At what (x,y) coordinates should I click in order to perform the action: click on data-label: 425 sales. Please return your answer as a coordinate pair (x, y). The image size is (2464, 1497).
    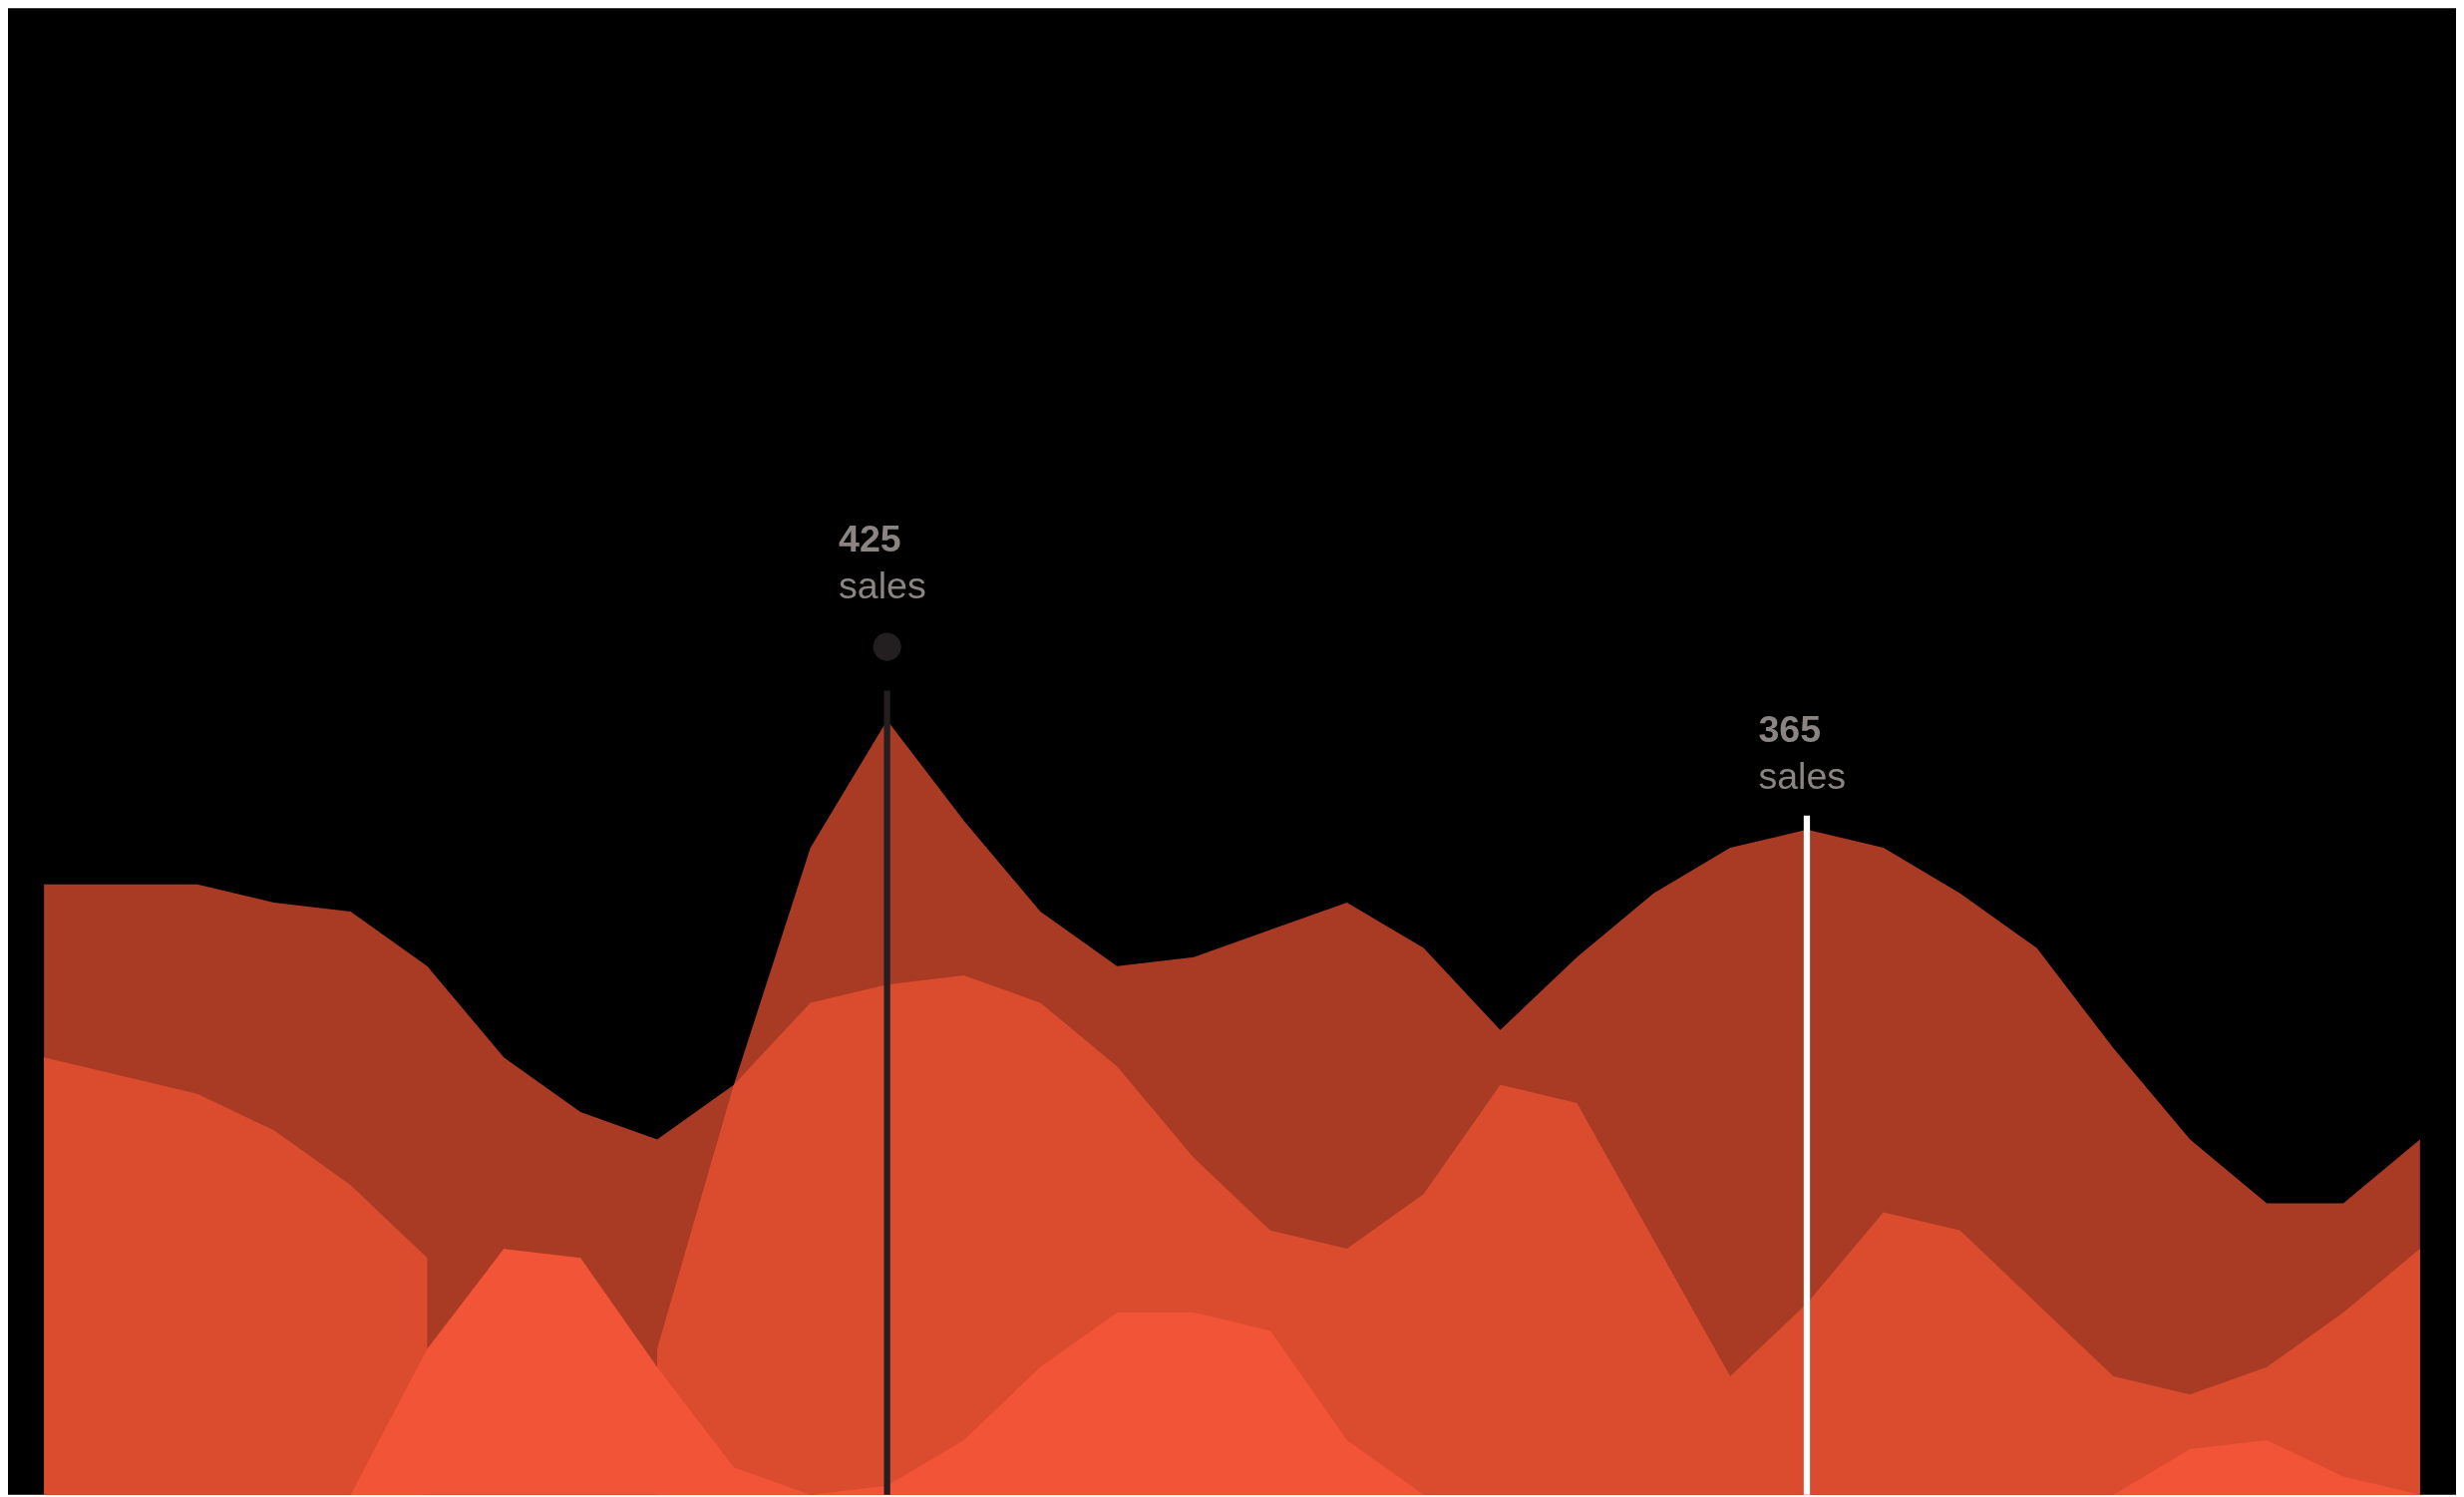
    Looking at the image, I should click on (882, 562).